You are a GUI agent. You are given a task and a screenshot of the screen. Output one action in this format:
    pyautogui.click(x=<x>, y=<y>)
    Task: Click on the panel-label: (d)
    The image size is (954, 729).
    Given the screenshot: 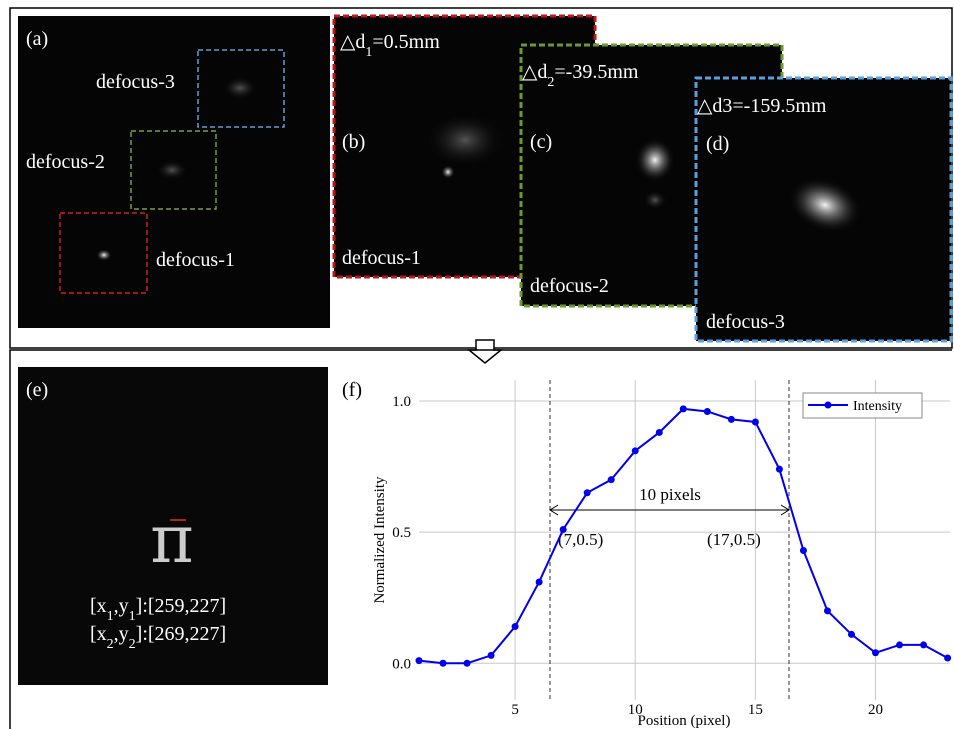 What is the action you would take?
    pyautogui.click(x=717, y=144)
    